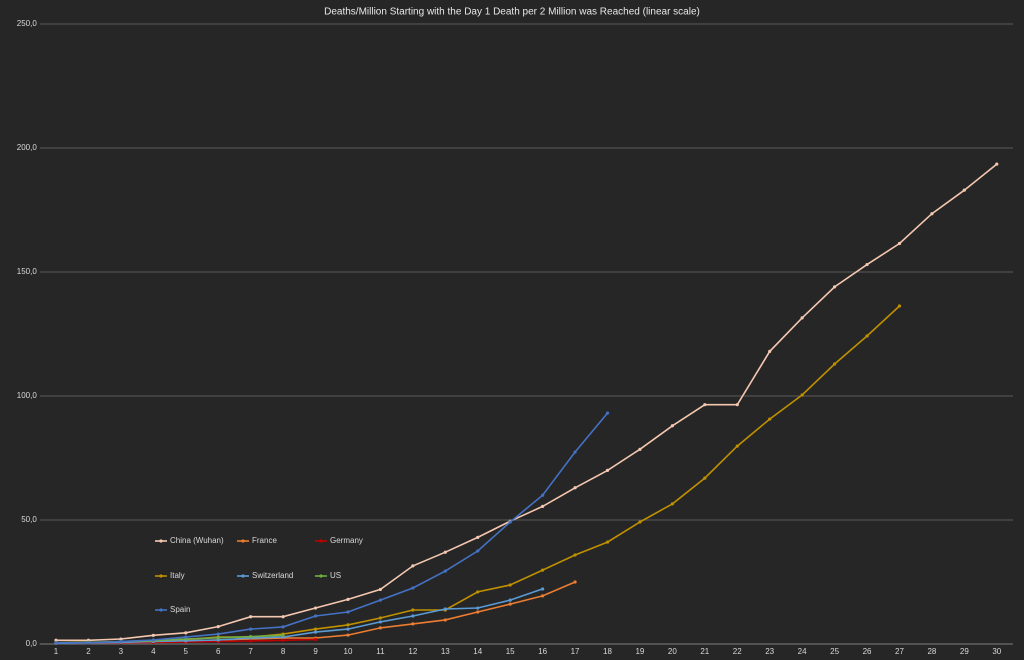 This screenshot has width=1024, height=660. I want to click on x-tick-label: 19, so click(639, 651).